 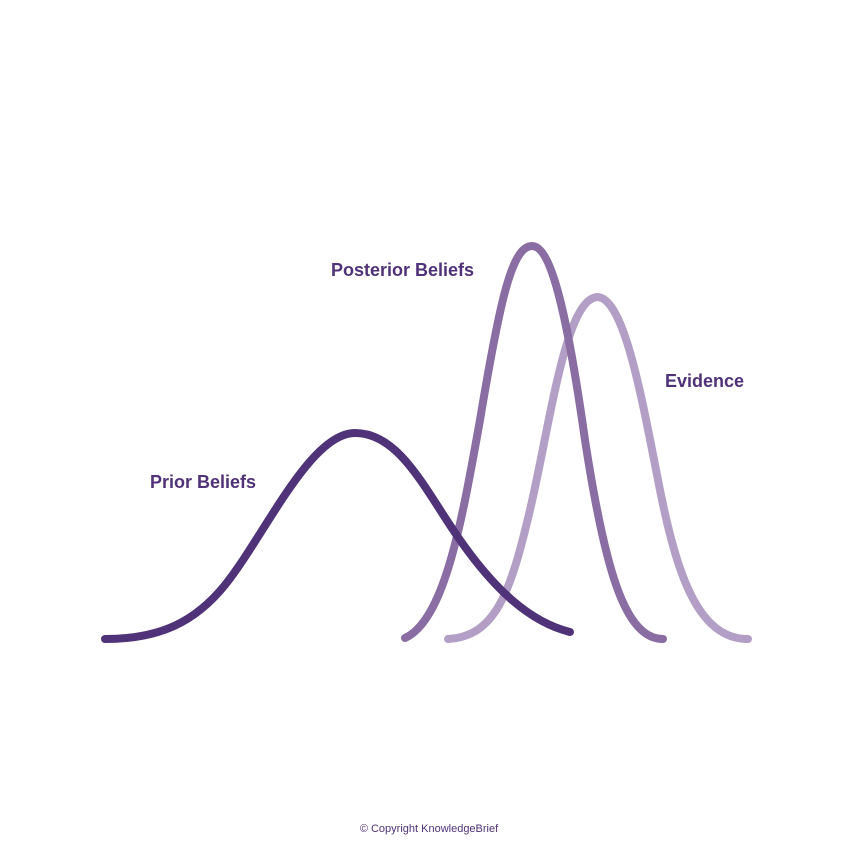 I want to click on posterior-beliefs-label: Posterior Beliefs, so click(x=403, y=270).